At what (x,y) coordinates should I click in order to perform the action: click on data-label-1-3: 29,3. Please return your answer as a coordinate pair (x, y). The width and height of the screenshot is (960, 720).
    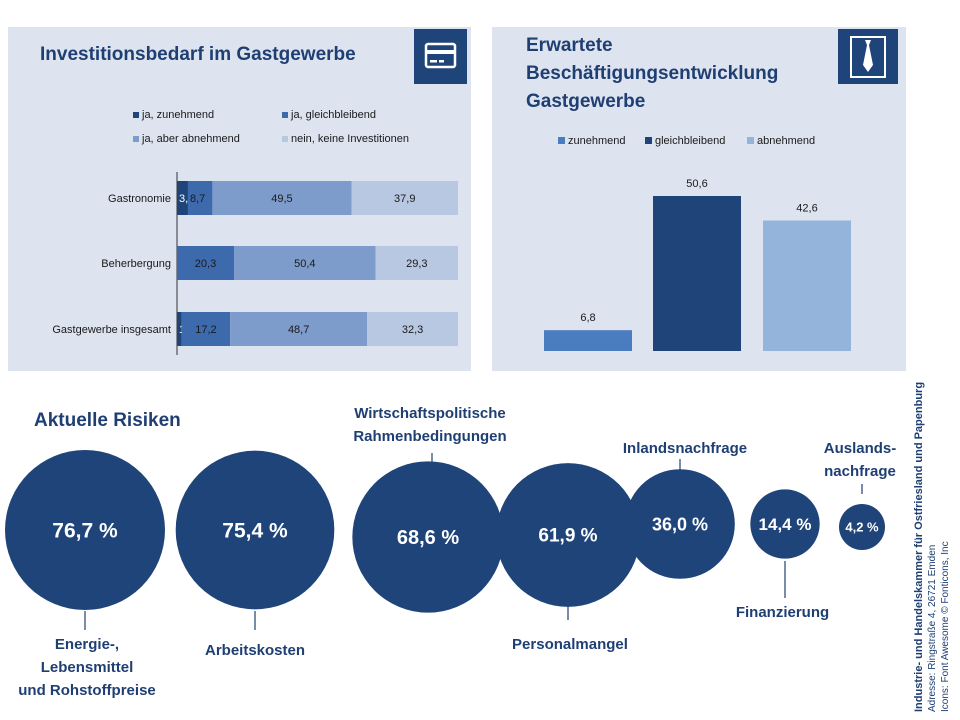
    Looking at the image, I should click on (416, 264).